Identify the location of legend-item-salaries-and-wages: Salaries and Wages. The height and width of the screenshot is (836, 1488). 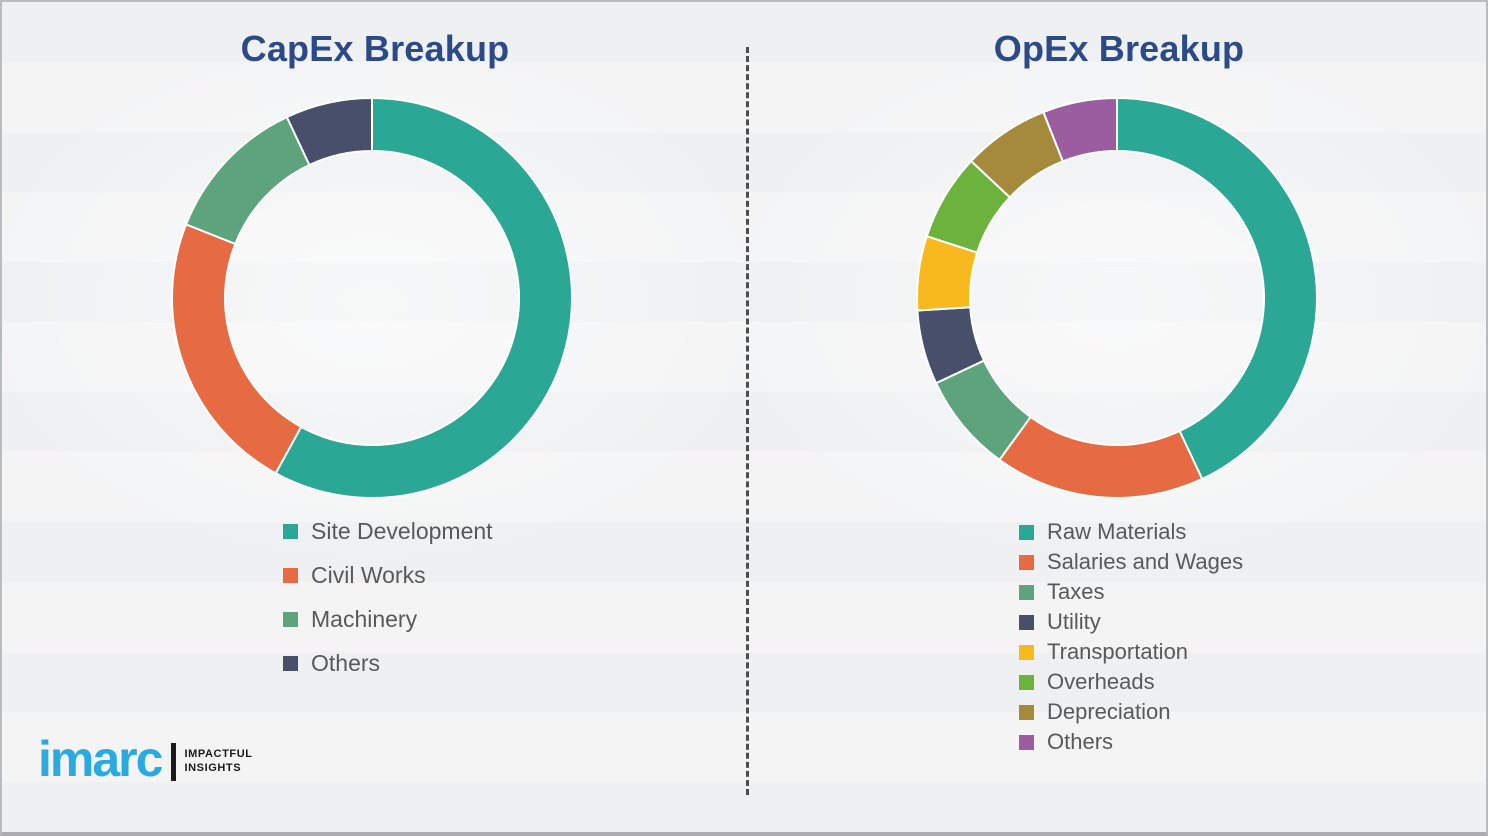
(1131, 562).